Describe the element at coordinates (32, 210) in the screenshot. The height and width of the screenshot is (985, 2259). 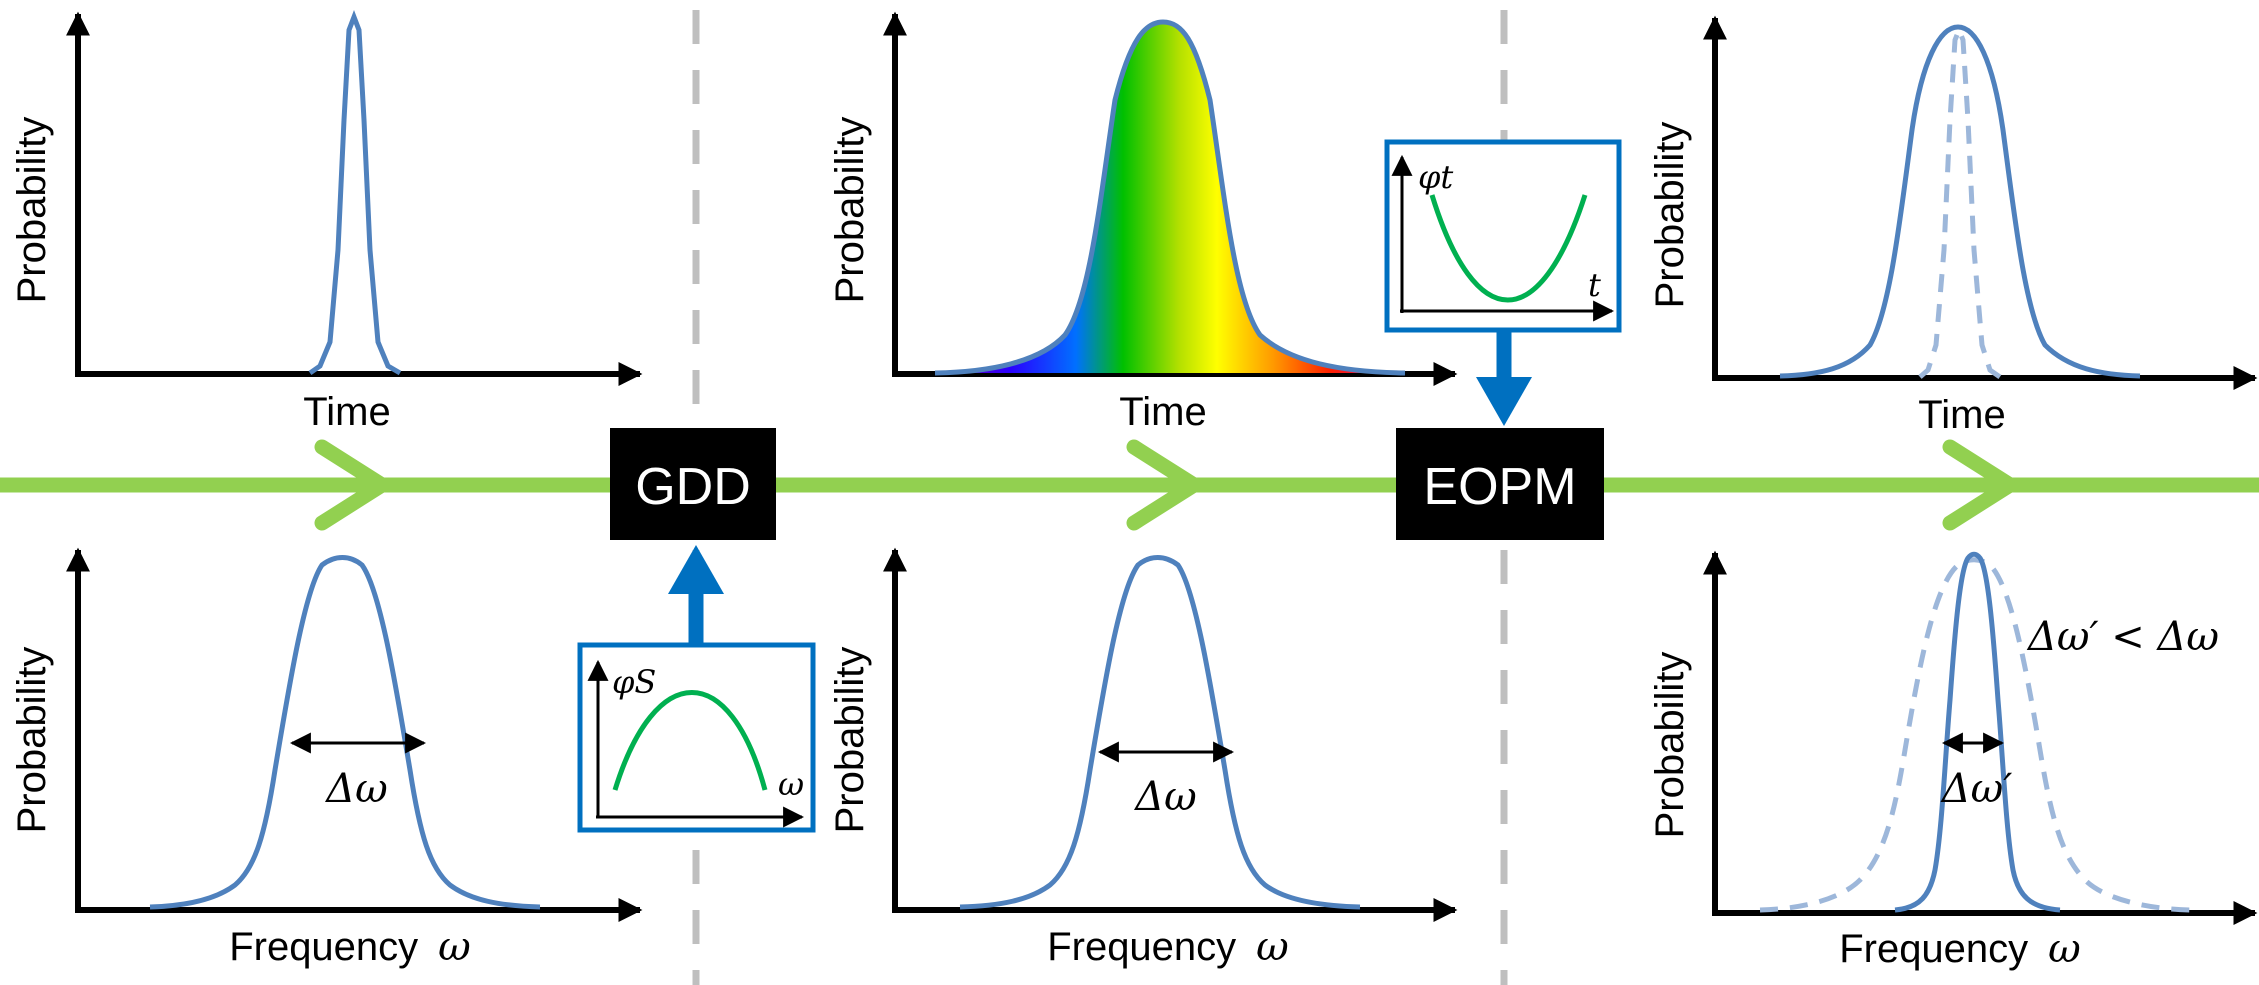
I see `stage1-time-ylabel: Probability` at that location.